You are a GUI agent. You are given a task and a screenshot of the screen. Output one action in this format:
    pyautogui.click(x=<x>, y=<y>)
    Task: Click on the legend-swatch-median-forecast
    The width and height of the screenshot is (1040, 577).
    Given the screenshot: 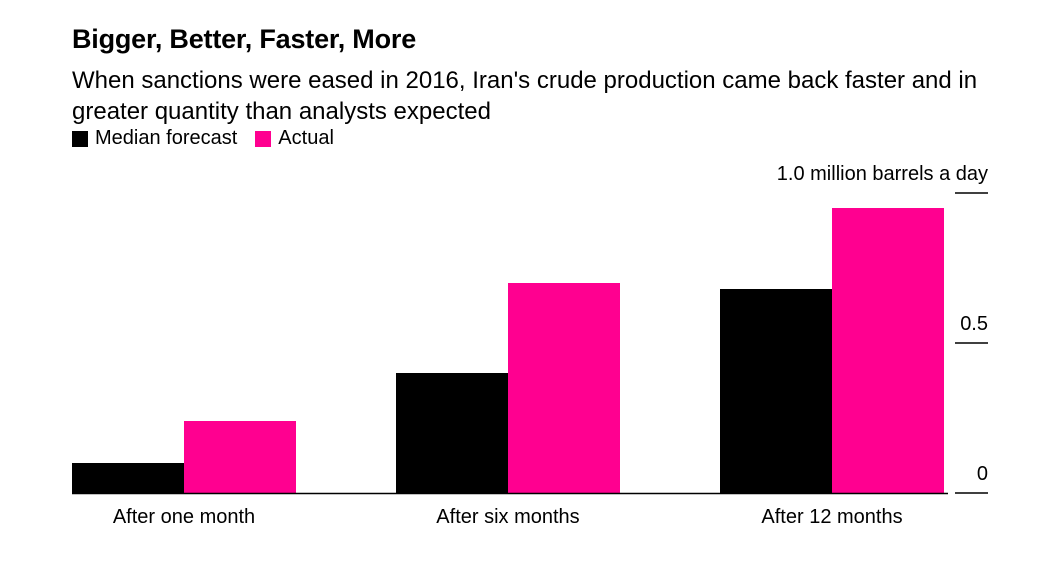 What is the action you would take?
    pyautogui.click(x=80, y=138)
    